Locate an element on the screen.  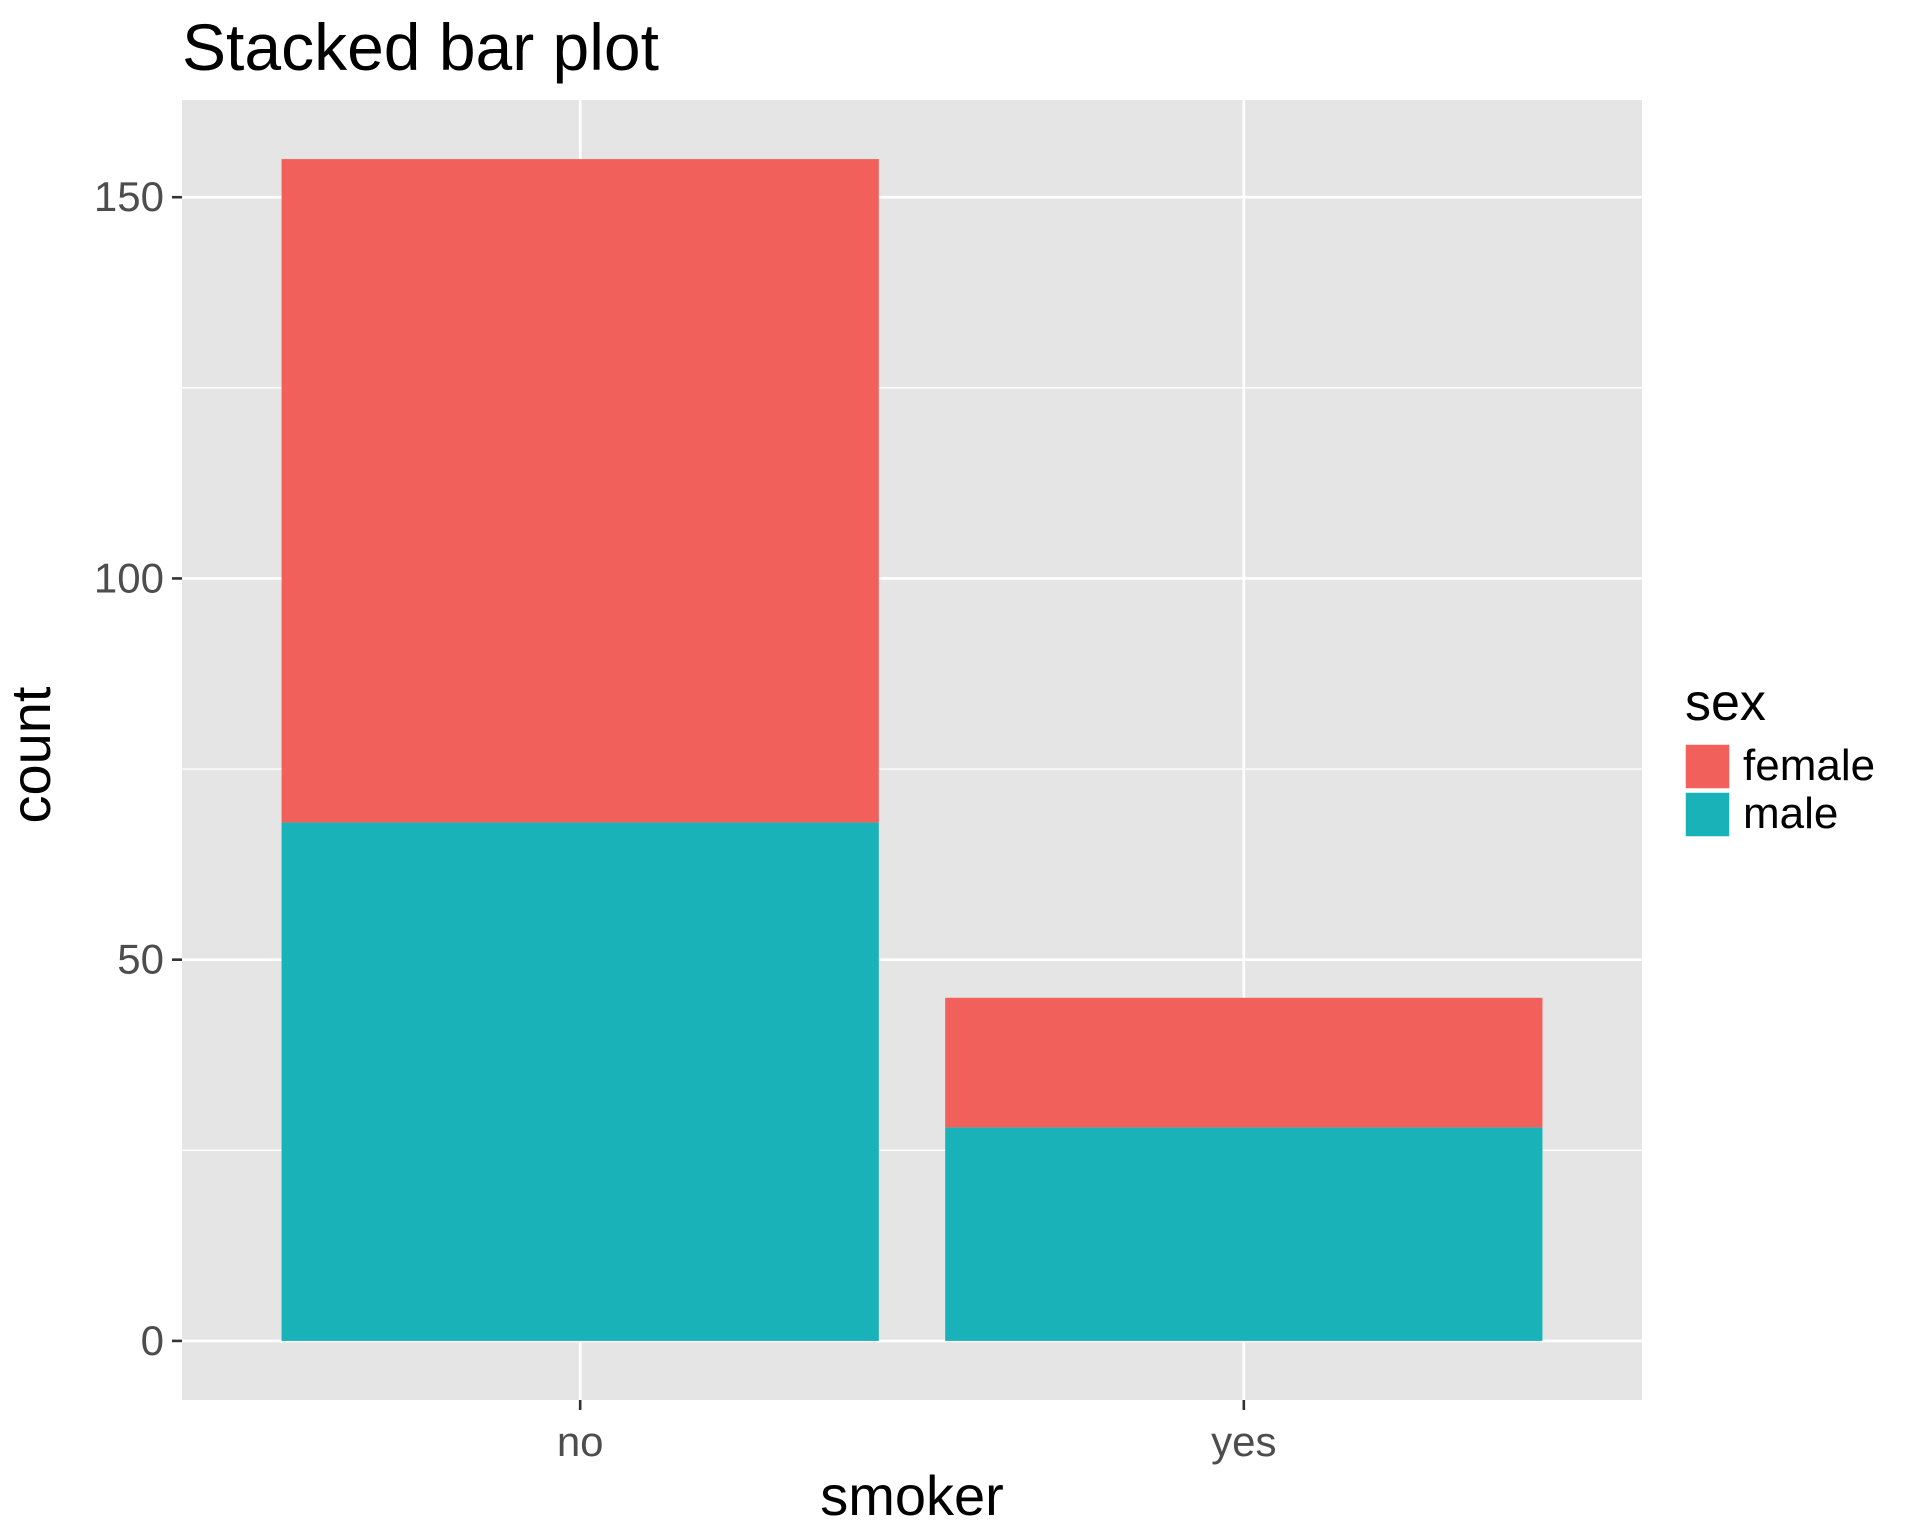
y-axis-title: count is located at coordinates (31, 754).